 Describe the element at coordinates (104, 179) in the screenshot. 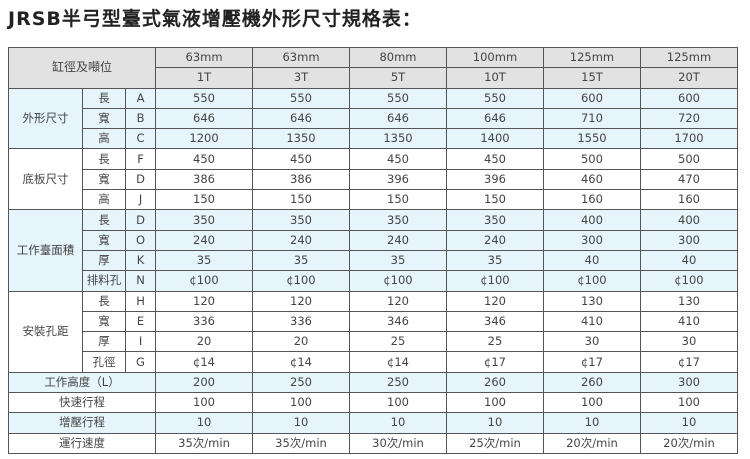

I see `dimension-label: 寬` at that location.